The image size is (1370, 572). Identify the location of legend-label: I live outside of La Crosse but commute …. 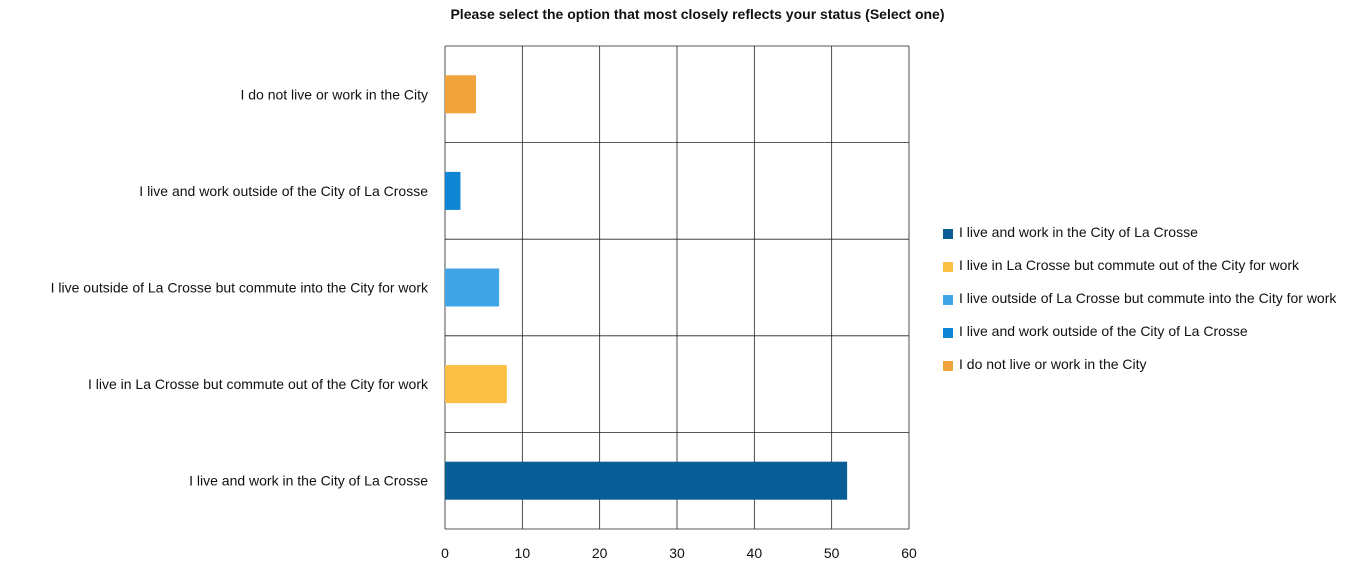
(1148, 298).